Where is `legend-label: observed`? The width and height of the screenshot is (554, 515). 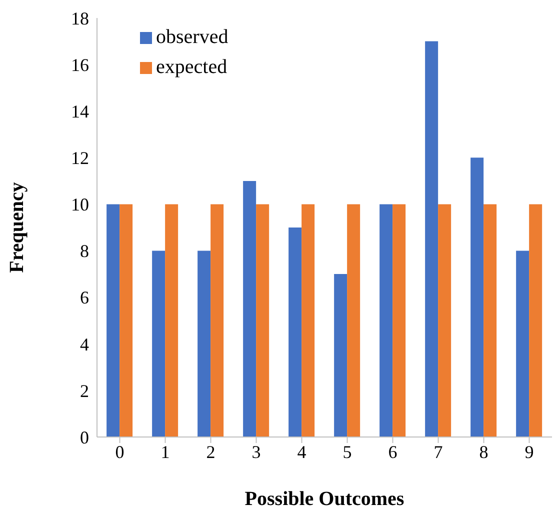
legend-label: observed is located at coordinates (192, 37).